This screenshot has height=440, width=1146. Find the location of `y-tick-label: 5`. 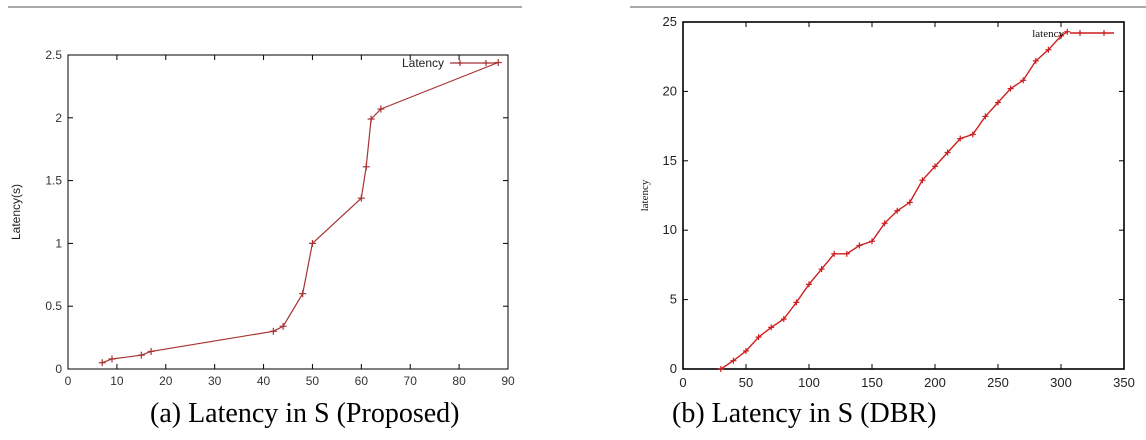

y-tick-label: 5 is located at coordinates (673, 299).